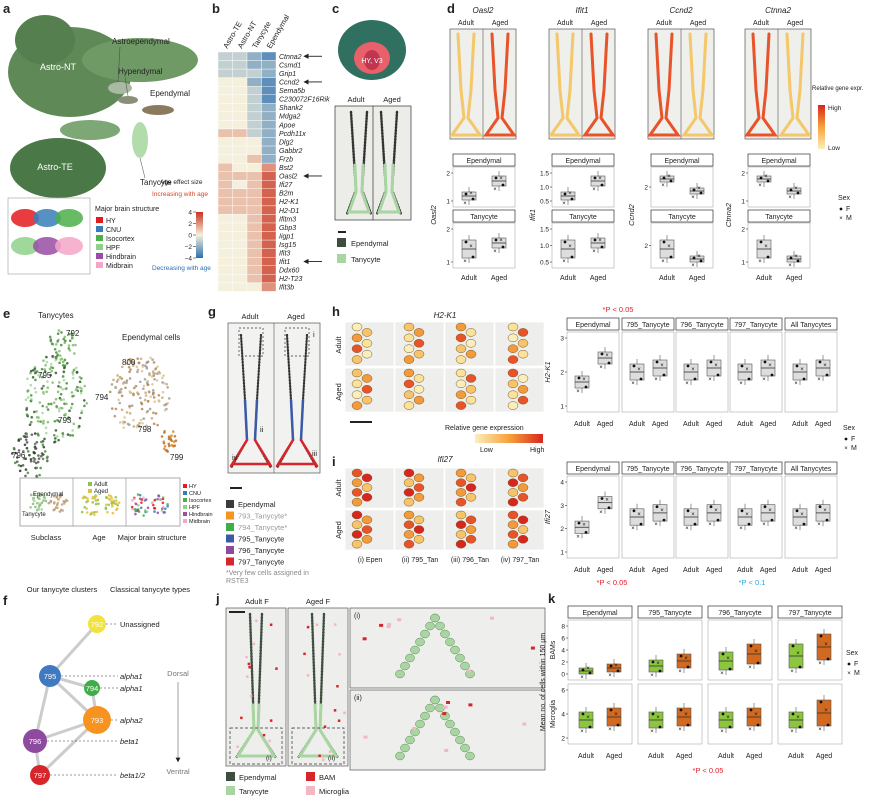 This screenshot has height=798, width=869. I want to click on colorbar-tick: 2, so click(190, 224).